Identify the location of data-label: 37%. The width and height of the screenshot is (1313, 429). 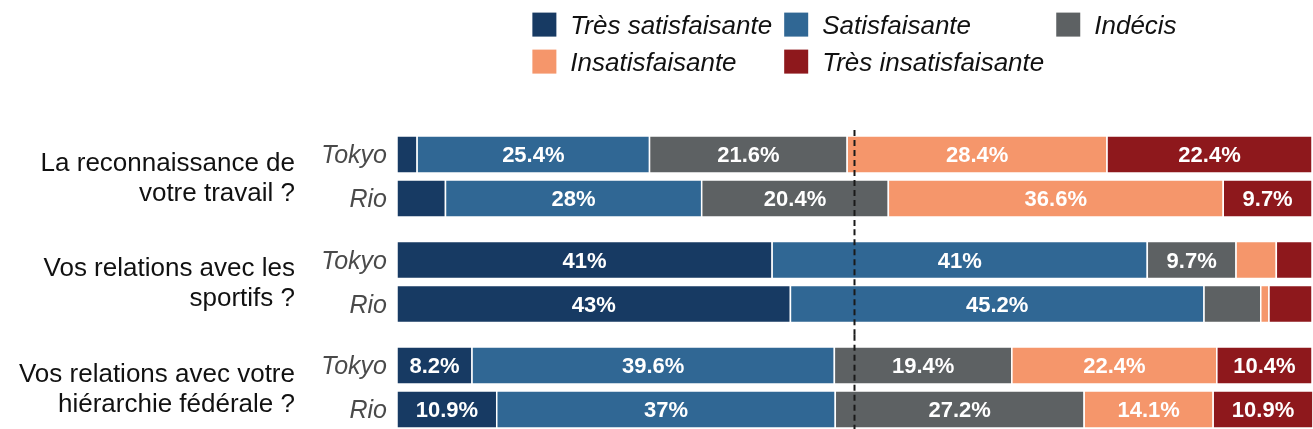
(666, 410).